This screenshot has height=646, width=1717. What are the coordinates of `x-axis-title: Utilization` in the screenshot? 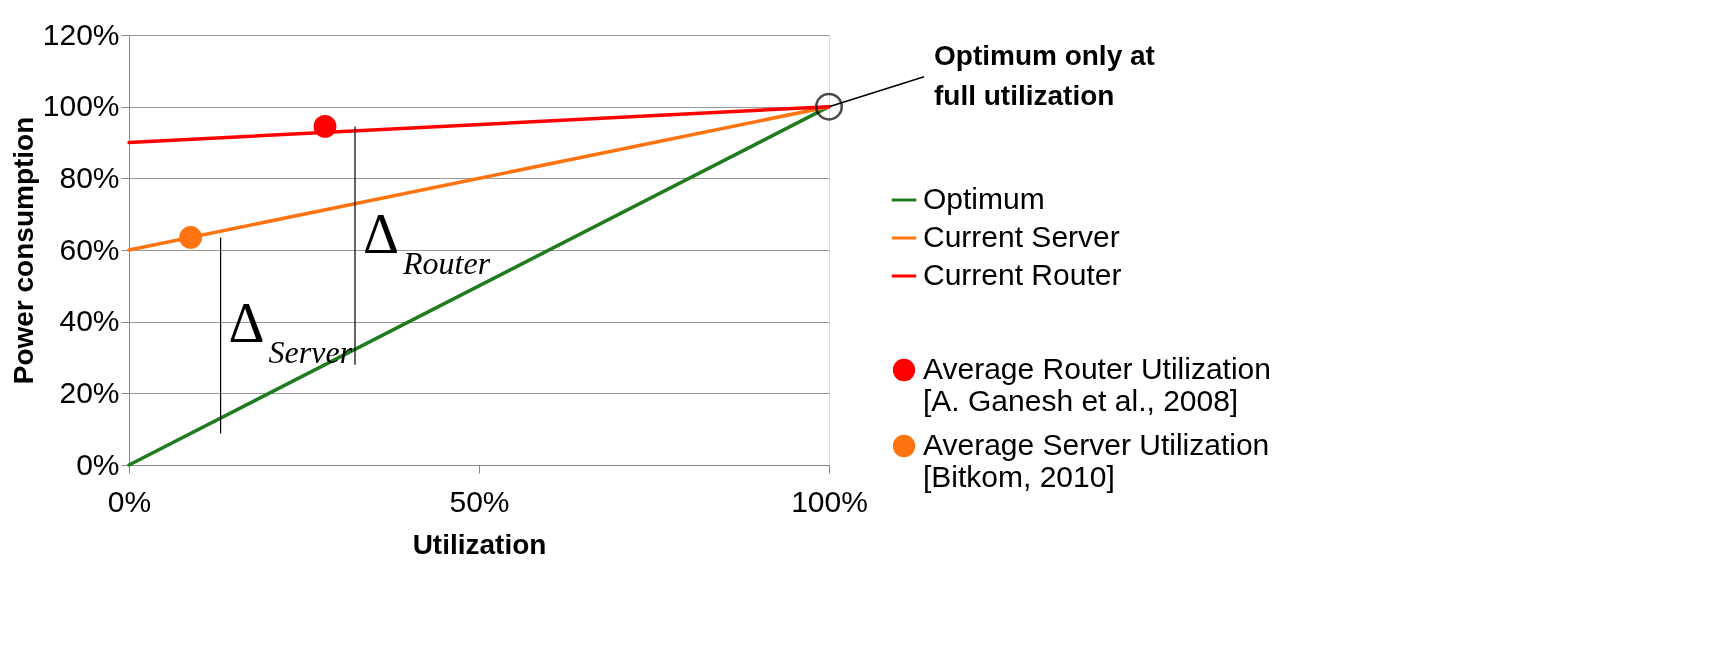 It's located at (479, 544).